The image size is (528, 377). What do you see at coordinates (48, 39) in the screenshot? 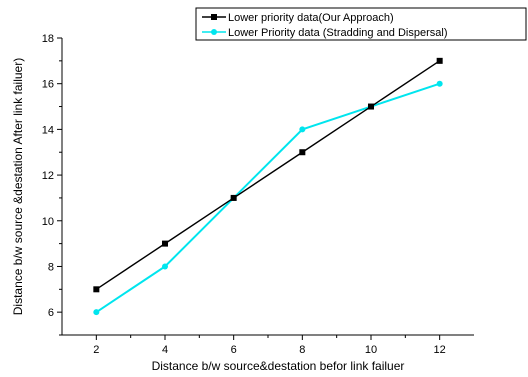
I see `y-tick-label: 18` at bounding box center [48, 39].